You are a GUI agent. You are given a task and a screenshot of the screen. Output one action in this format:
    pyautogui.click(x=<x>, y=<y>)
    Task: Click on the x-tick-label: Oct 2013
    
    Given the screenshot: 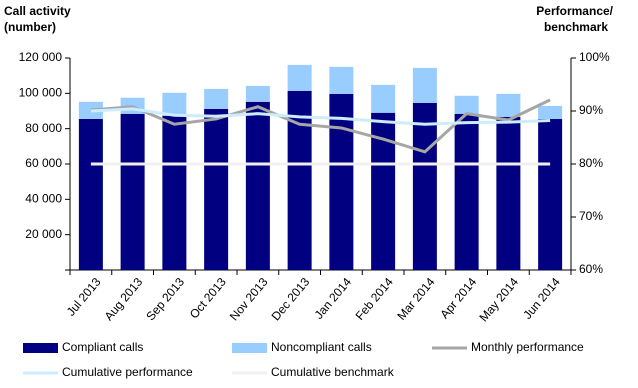 What is the action you would take?
    pyautogui.click(x=208, y=298)
    